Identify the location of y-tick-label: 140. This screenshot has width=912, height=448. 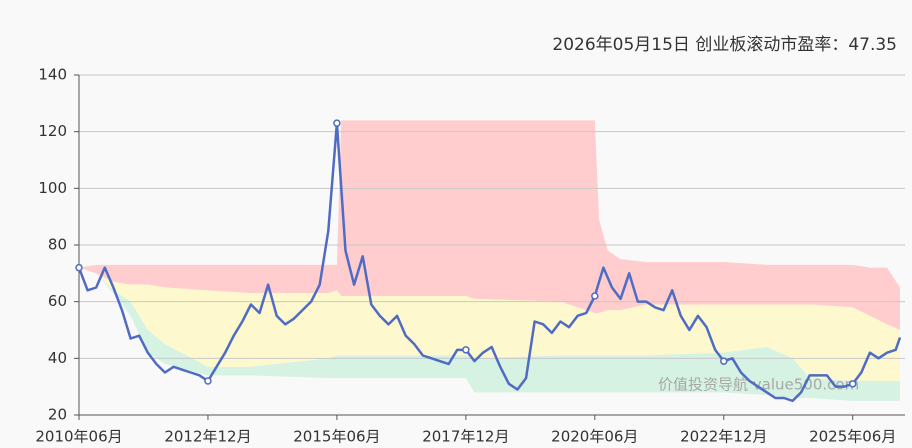
(52, 75).